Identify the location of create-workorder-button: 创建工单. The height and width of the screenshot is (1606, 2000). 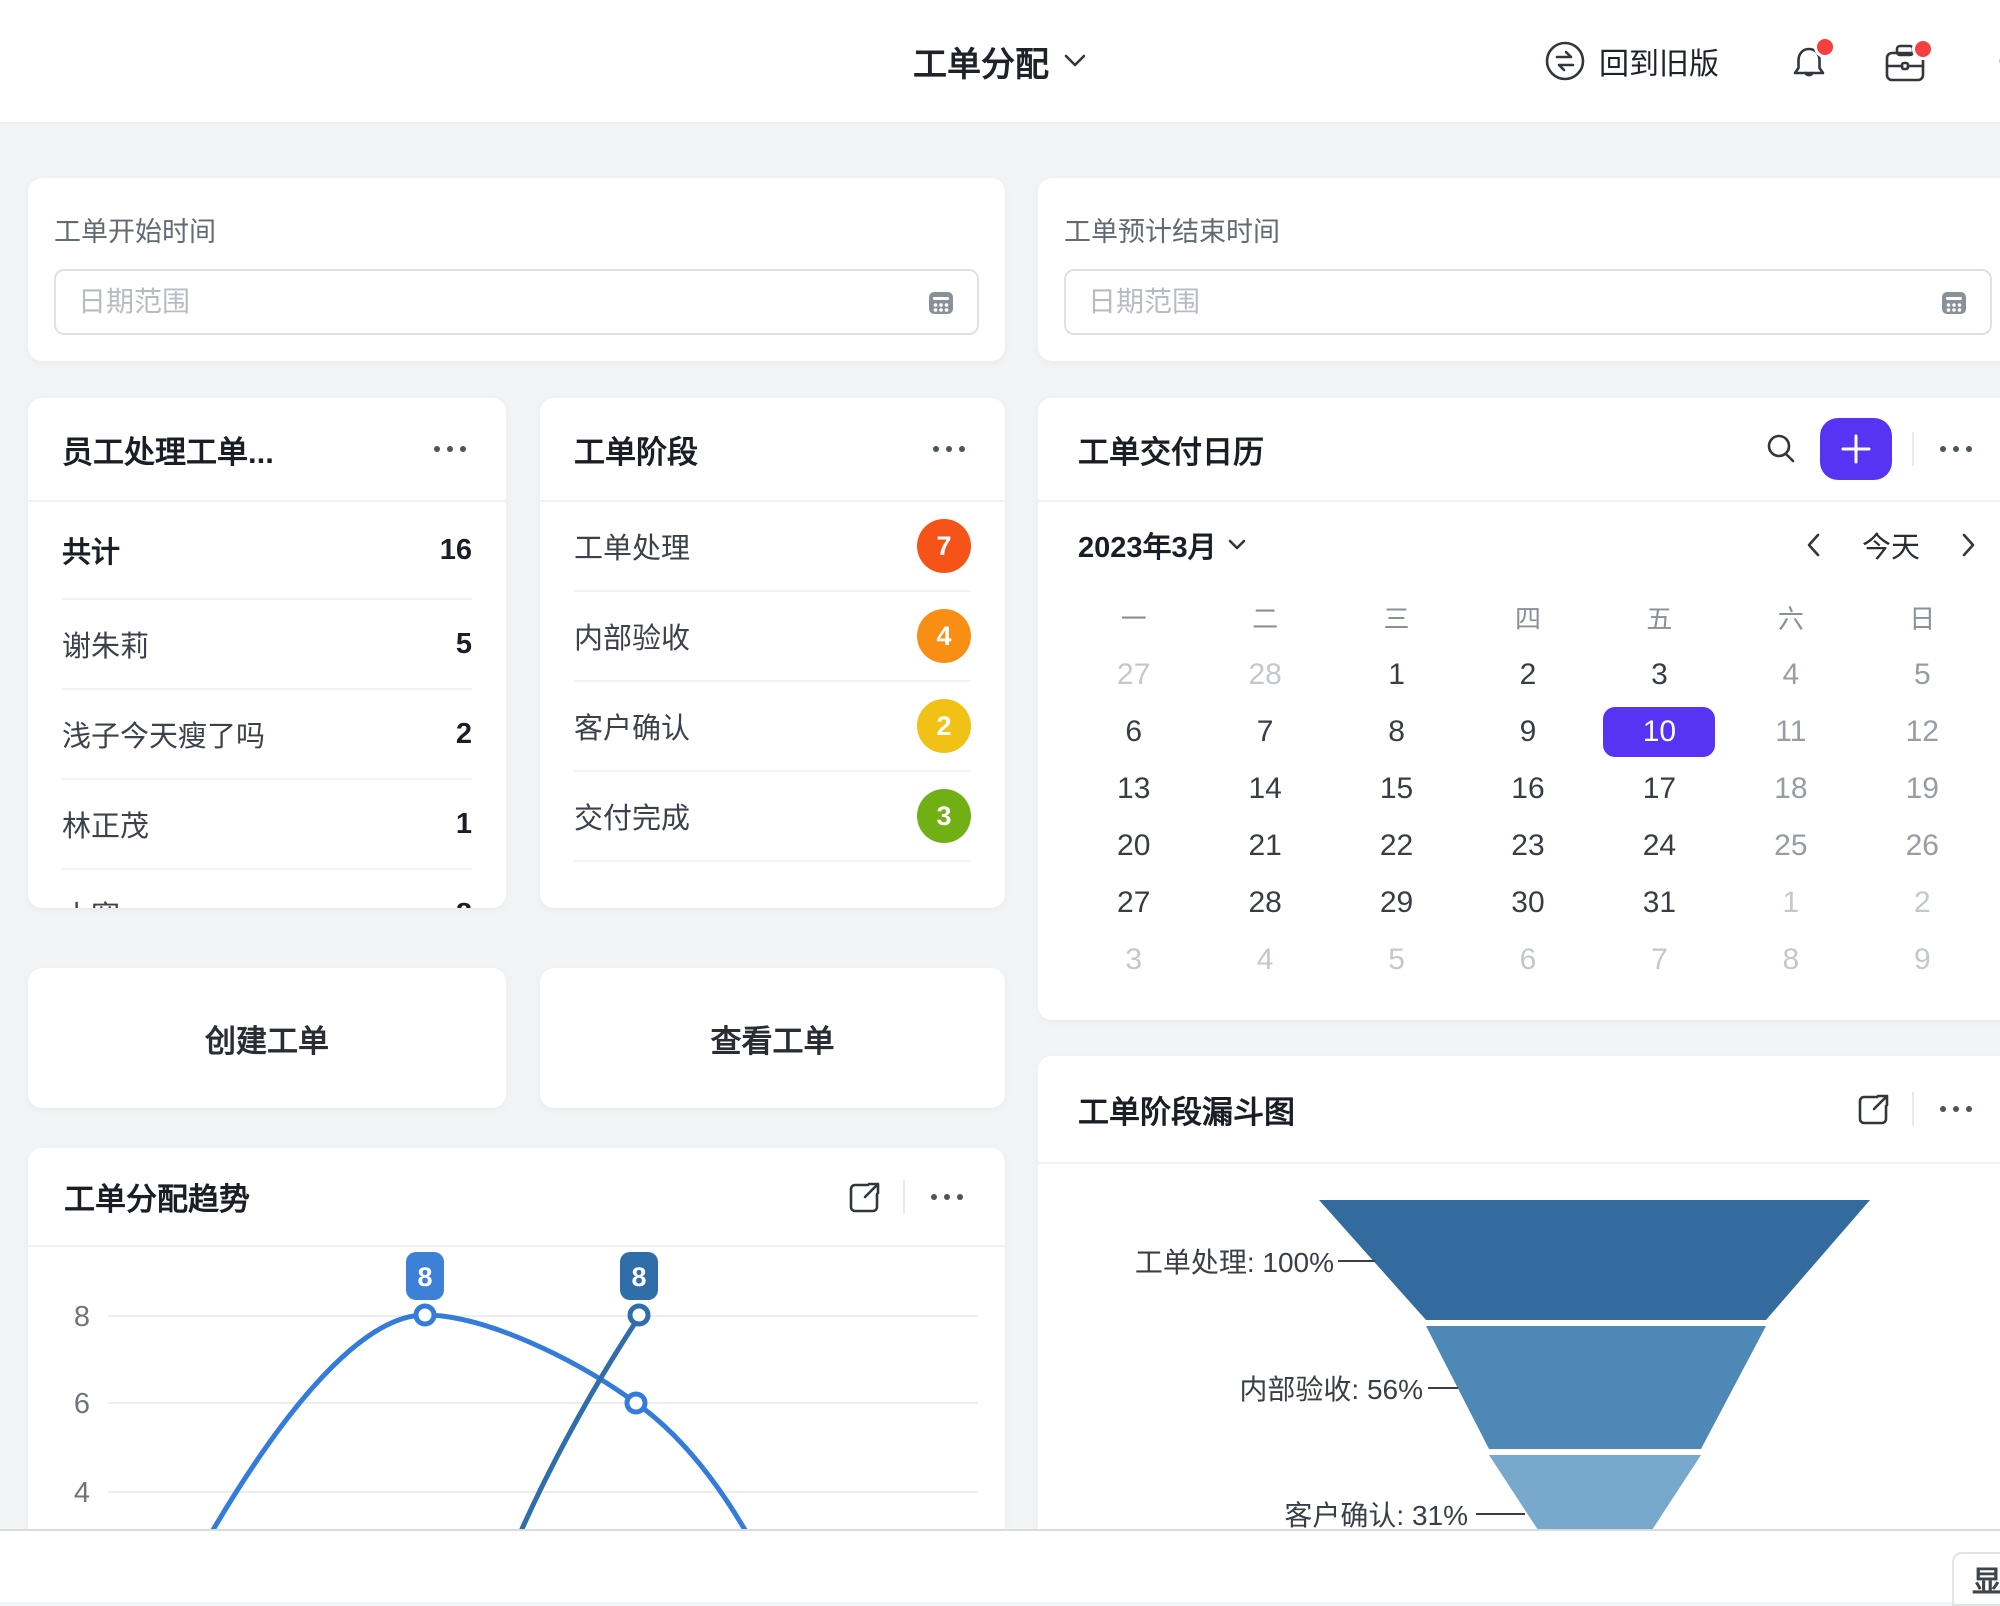
(267, 1038).